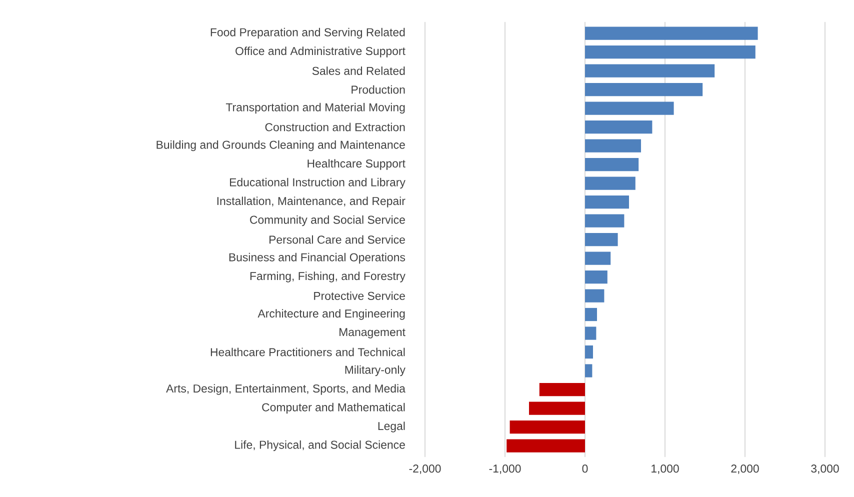 Image resolution: width=854 pixels, height=497 pixels. Describe the element at coordinates (359, 296) in the screenshot. I see `y-tick-label: Protective Service` at that location.